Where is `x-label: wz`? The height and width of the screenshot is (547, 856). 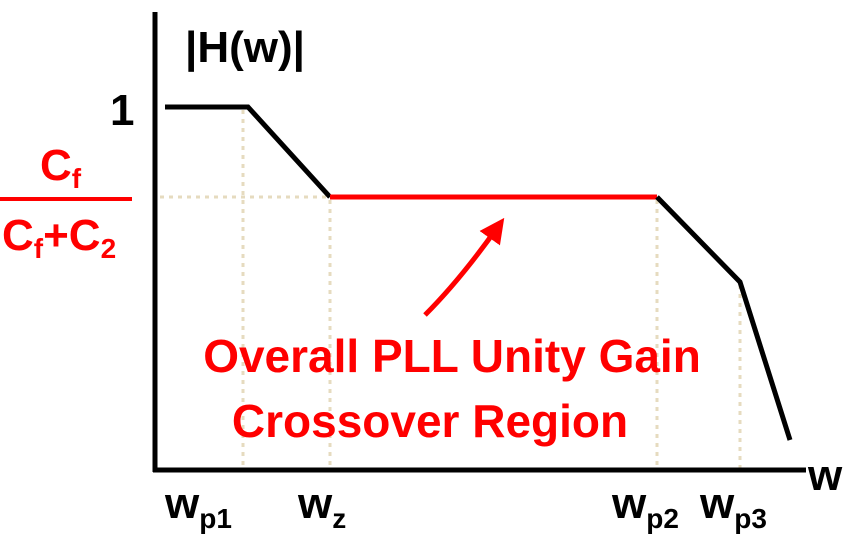 x-label: wz is located at coordinates (321, 506).